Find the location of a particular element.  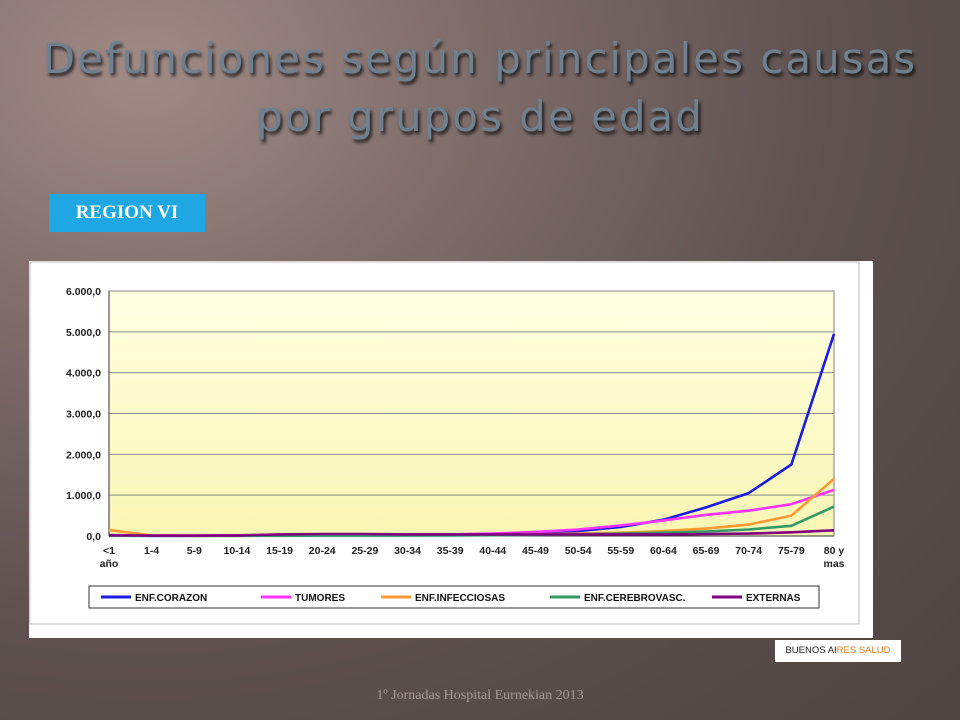

y-tick-label: 4.000,0 is located at coordinates (83, 374).